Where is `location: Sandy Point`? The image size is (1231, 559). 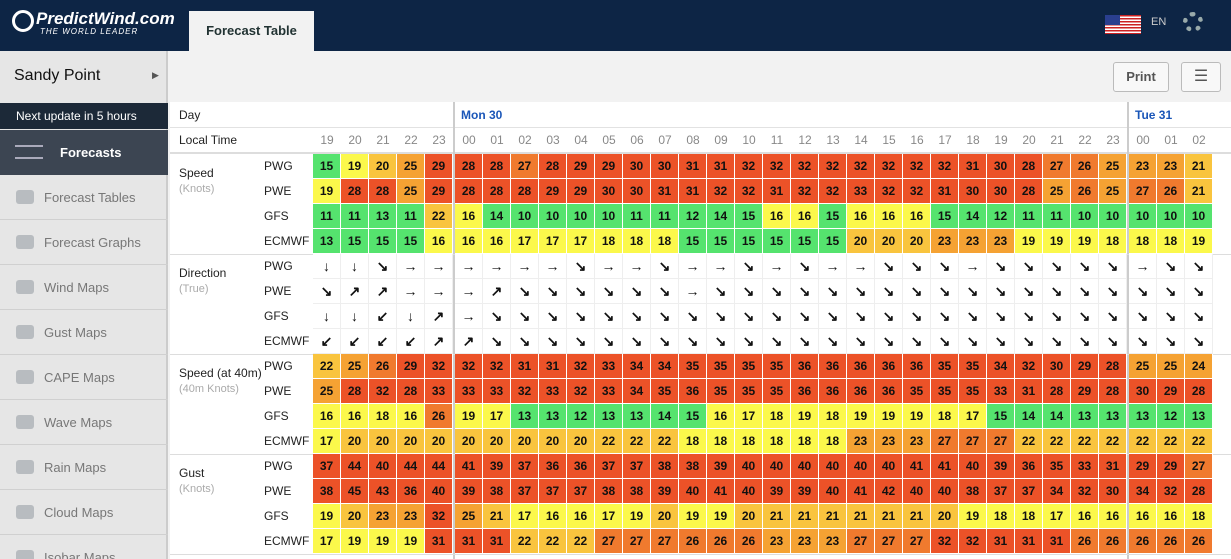
location: Sandy Point is located at coordinates (57, 75).